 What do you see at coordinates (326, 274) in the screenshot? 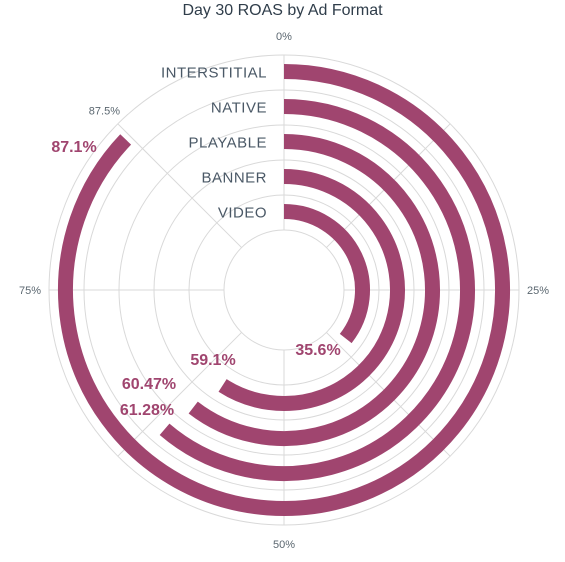
I see `bar-video` at bounding box center [326, 274].